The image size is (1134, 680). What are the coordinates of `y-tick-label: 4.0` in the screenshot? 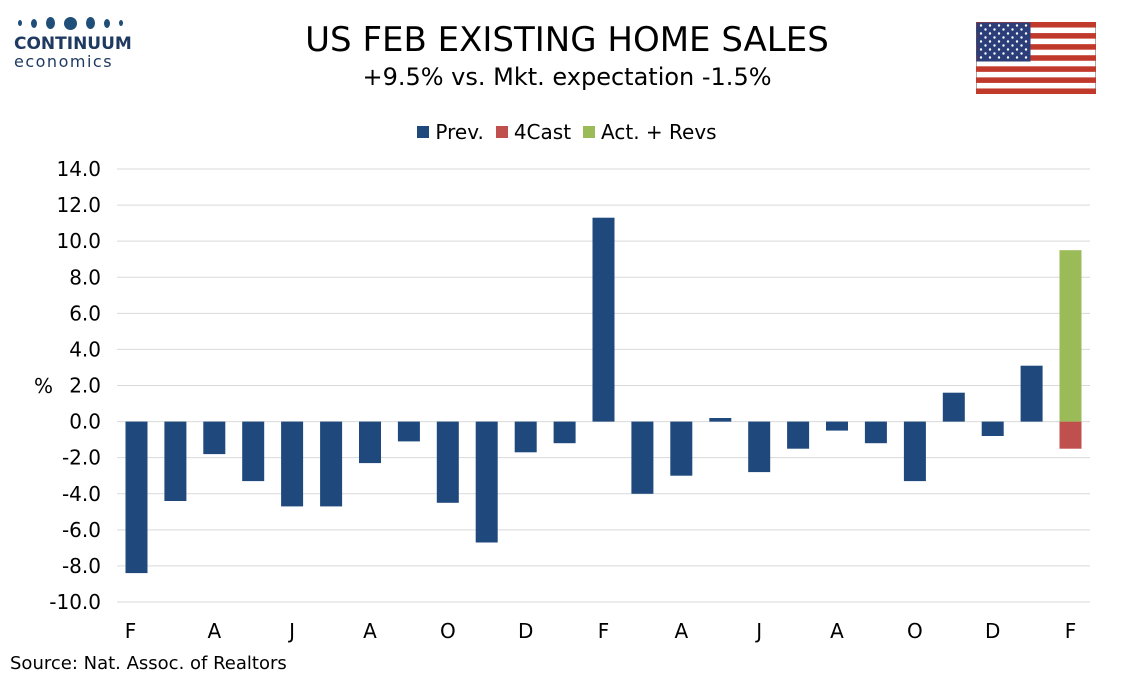 It's located at (85, 349).